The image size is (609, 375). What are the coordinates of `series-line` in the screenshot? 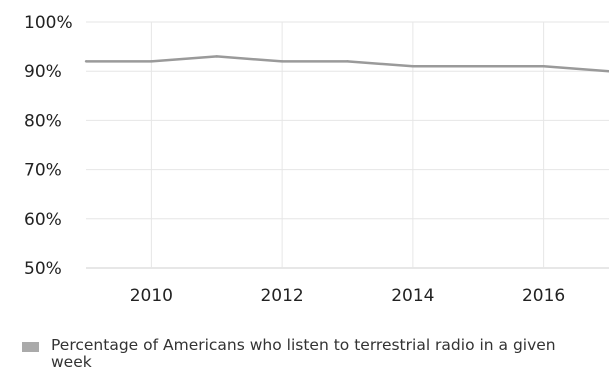 It's located at (347, 64).